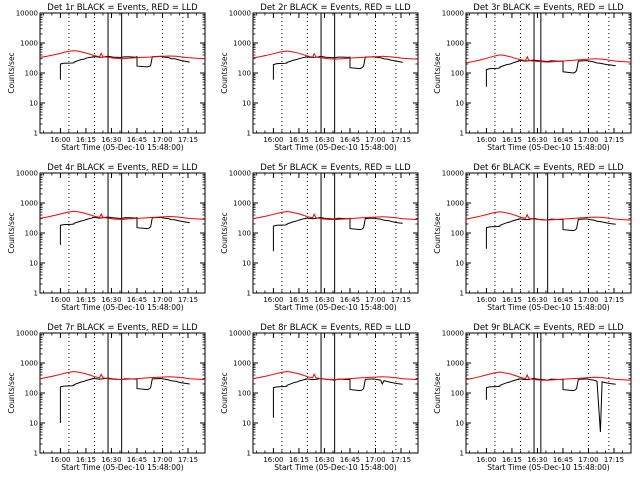 The image size is (640, 480). I want to click on chart-title: Det 7r BLACK = Events, RED = LLD, so click(122, 328).